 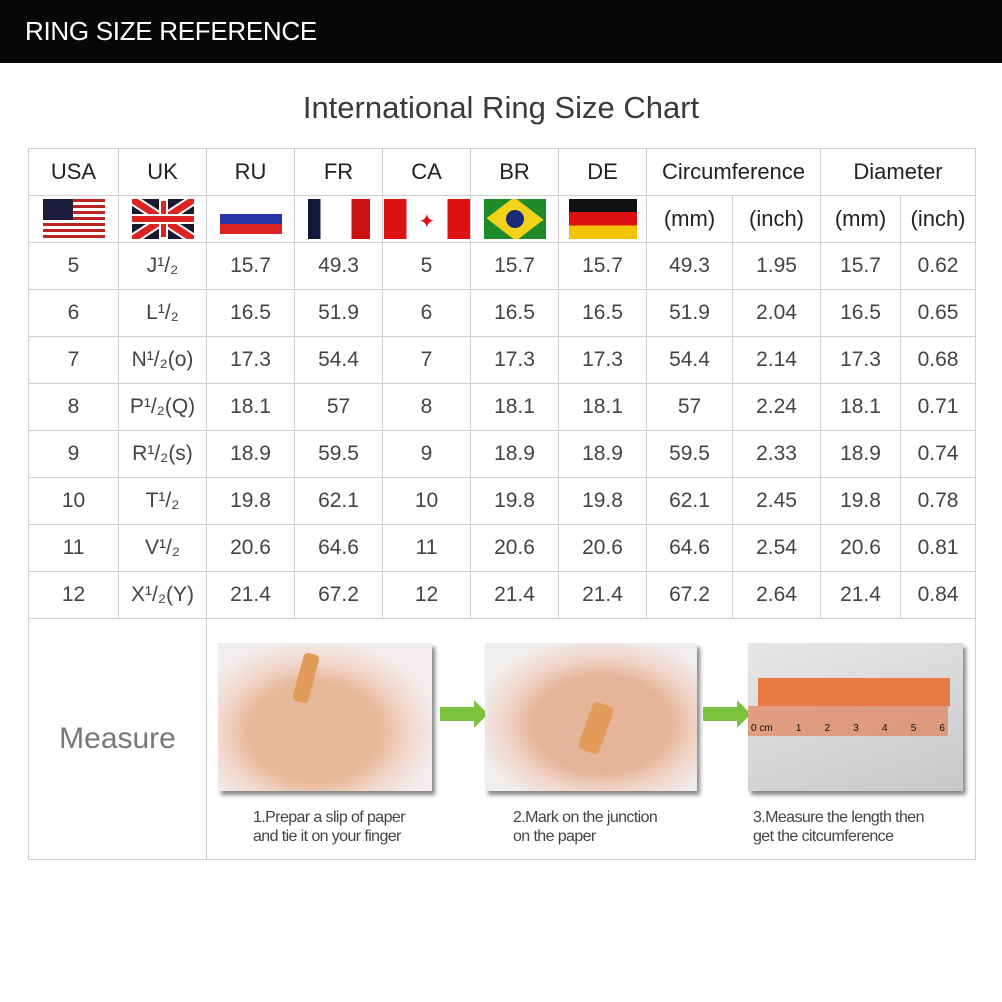 I want to click on cell-circ-in: 2.24, so click(x=776, y=407).